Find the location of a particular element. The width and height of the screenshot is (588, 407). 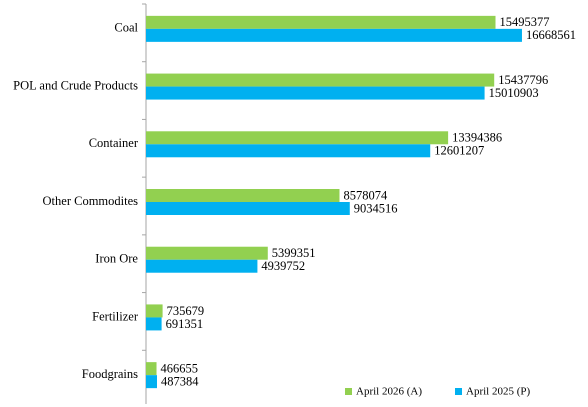

value-label: 15010903 is located at coordinates (514, 93).